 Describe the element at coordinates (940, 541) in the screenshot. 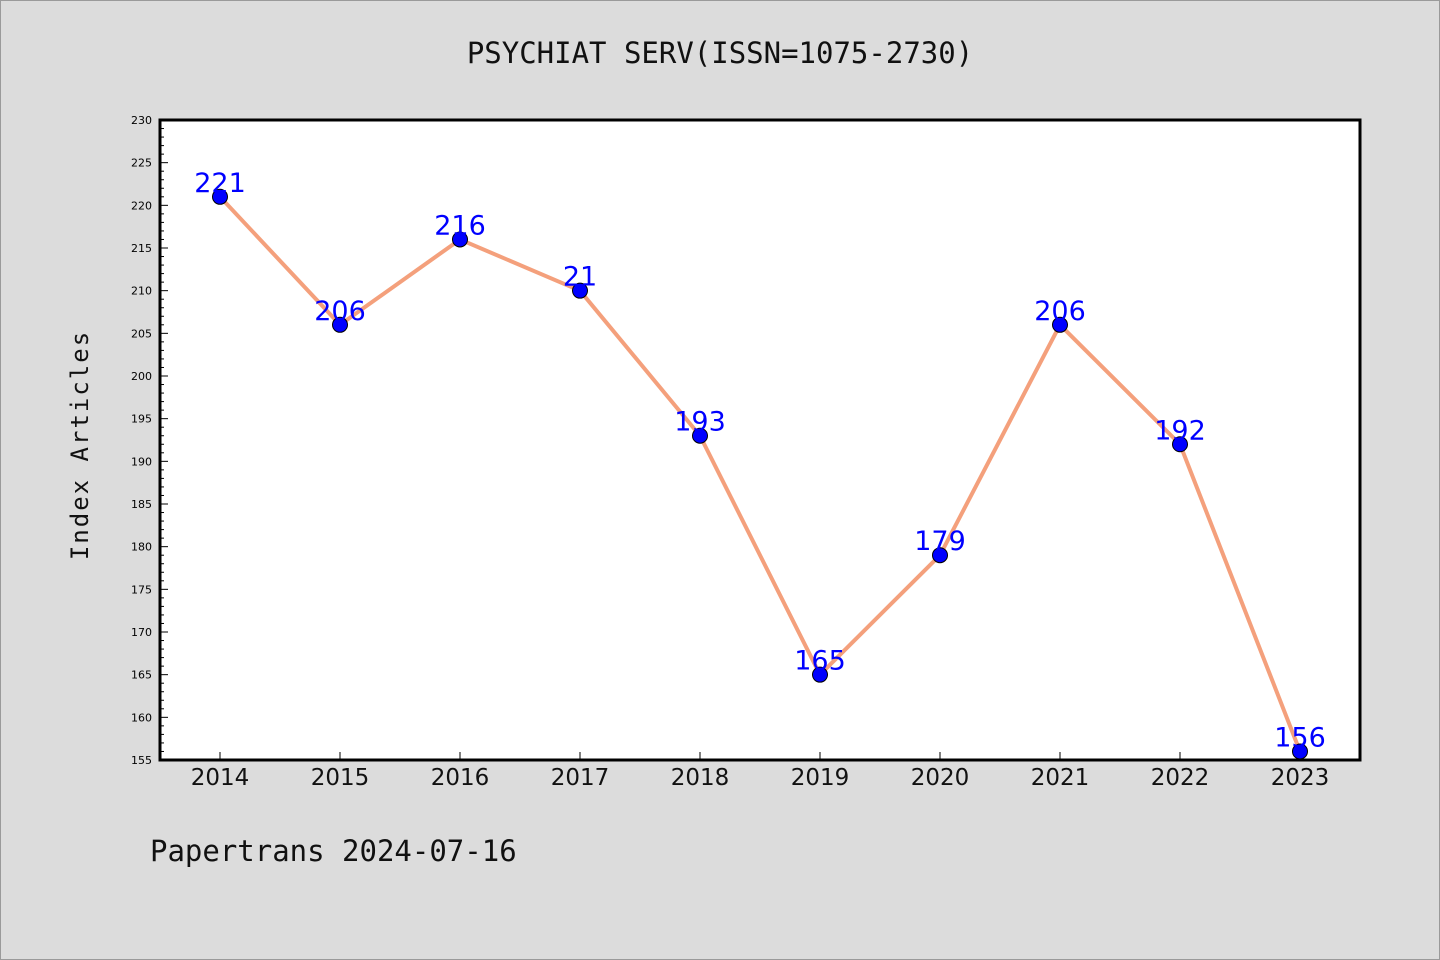

I see `data-label: 179` at that location.